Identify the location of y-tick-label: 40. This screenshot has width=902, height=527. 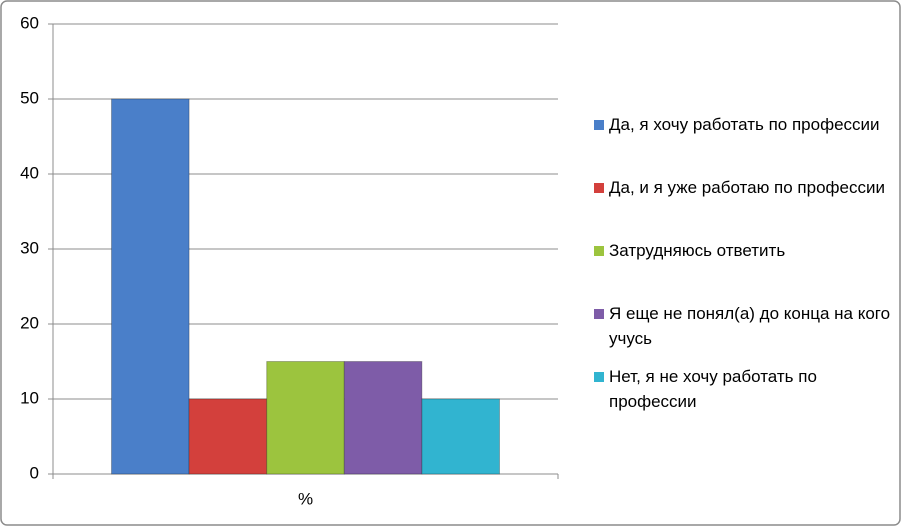
(29, 172).